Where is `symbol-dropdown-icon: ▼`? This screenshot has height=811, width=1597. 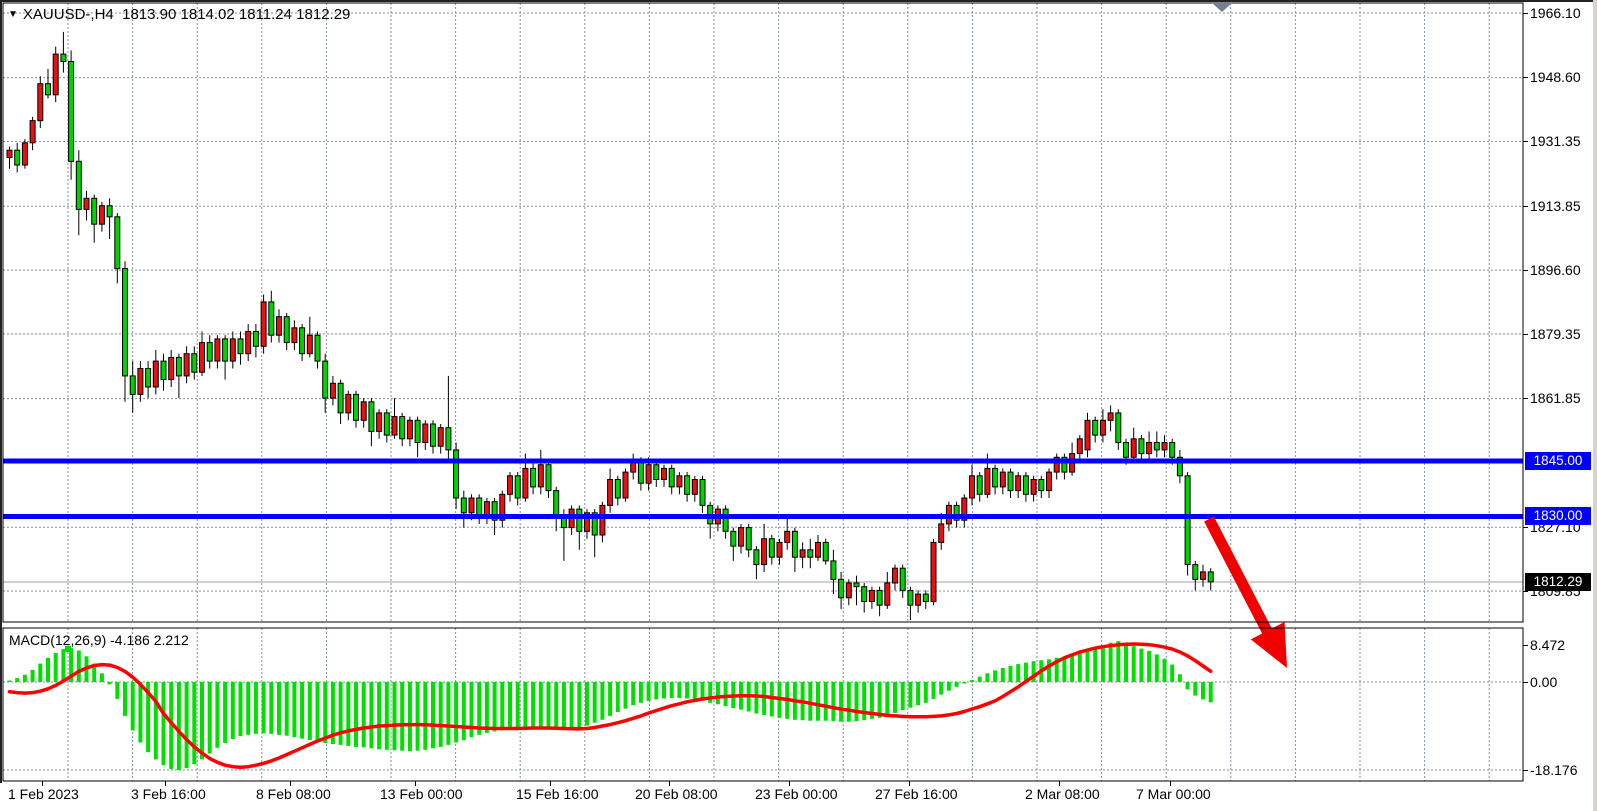 symbol-dropdown-icon: ▼ is located at coordinates (13, 14).